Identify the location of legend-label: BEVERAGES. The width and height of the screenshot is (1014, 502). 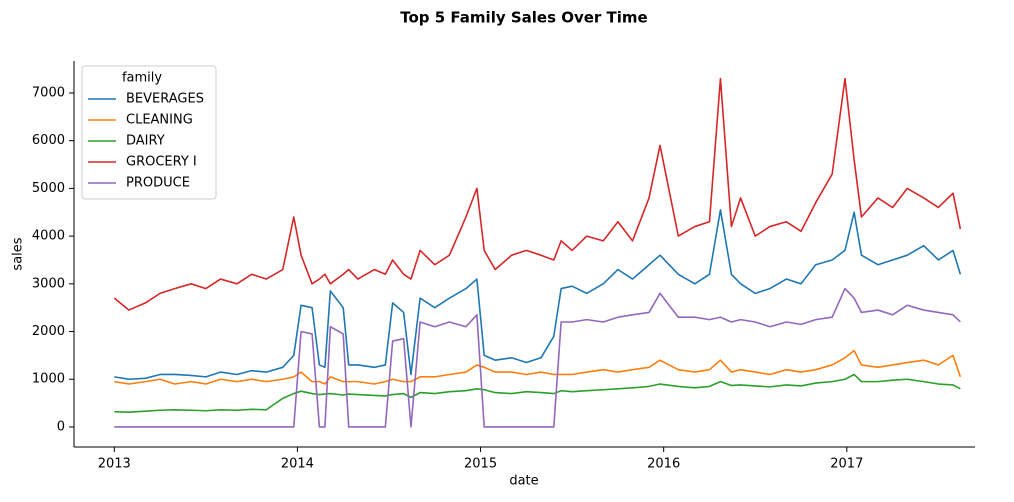
(165, 99).